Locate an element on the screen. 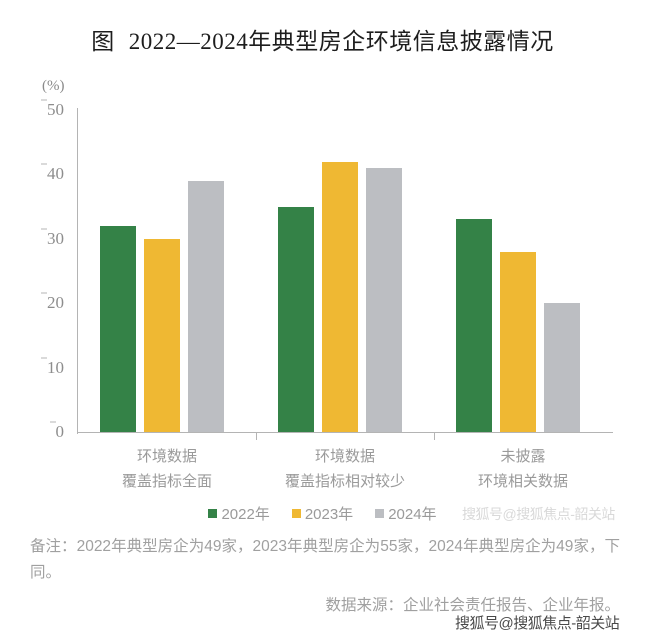 The height and width of the screenshot is (641, 645). x-axis-label-2: 未披露 环境相关数据 is located at coordinates (523, 469).